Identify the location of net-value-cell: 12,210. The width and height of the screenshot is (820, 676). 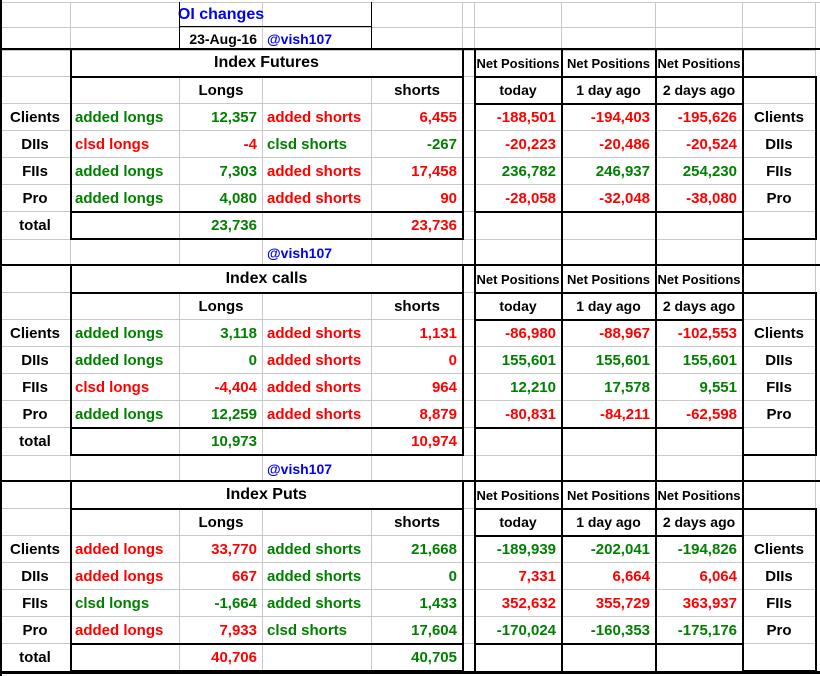
(518, 387).